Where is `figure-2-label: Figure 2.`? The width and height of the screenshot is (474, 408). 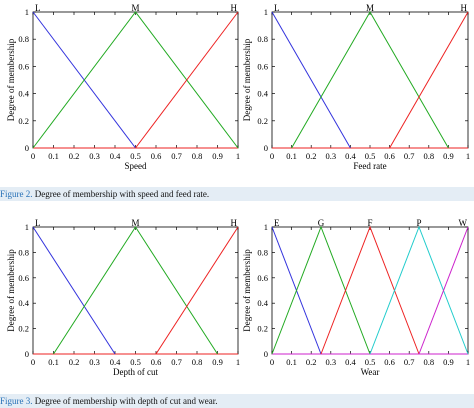 figure-2-label: Figure 2. is located at coordinates (16, 194).